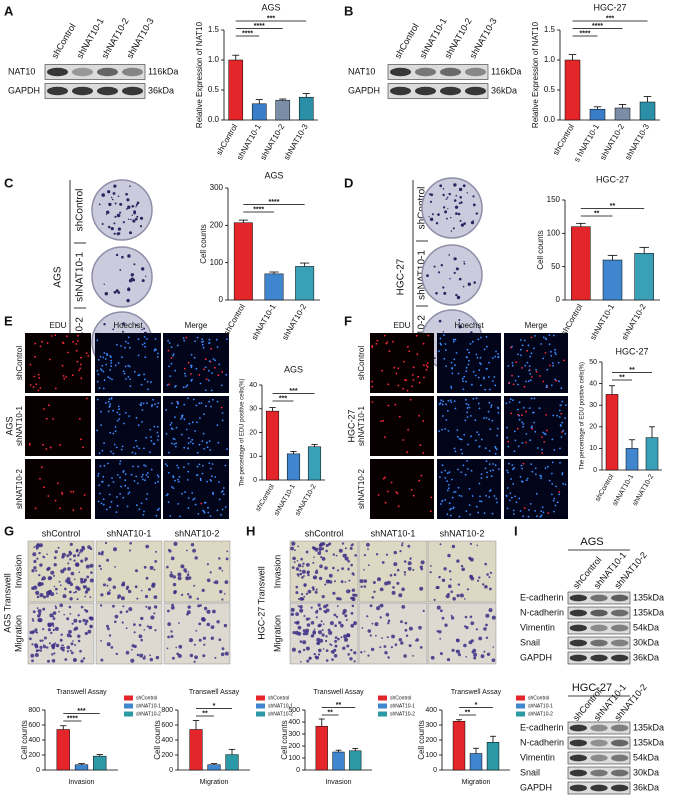  I want to click on y-tick-label: 300, so click(217, 187).